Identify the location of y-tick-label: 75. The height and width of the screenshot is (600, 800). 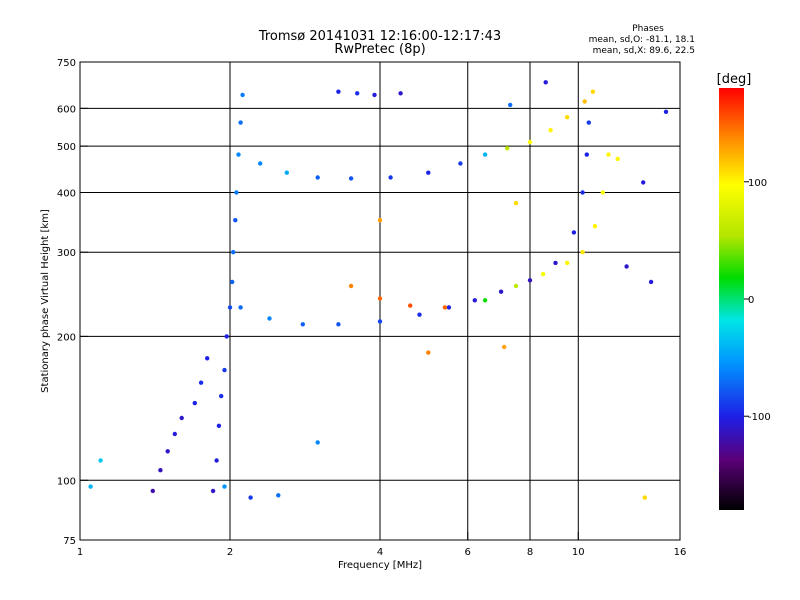
(69, 541).